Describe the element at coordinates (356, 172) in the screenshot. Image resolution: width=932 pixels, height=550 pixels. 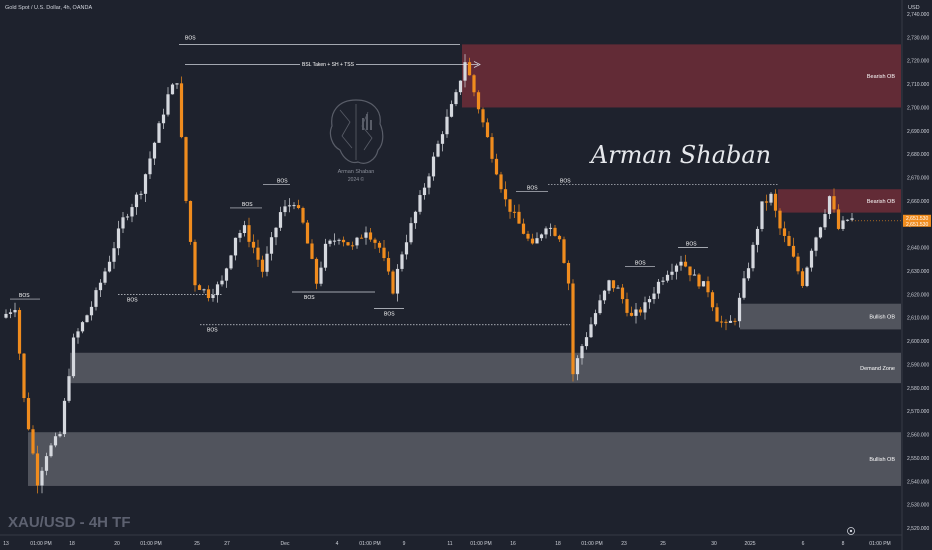
I see `logo-text-line1: Arman Shaban` at that location.